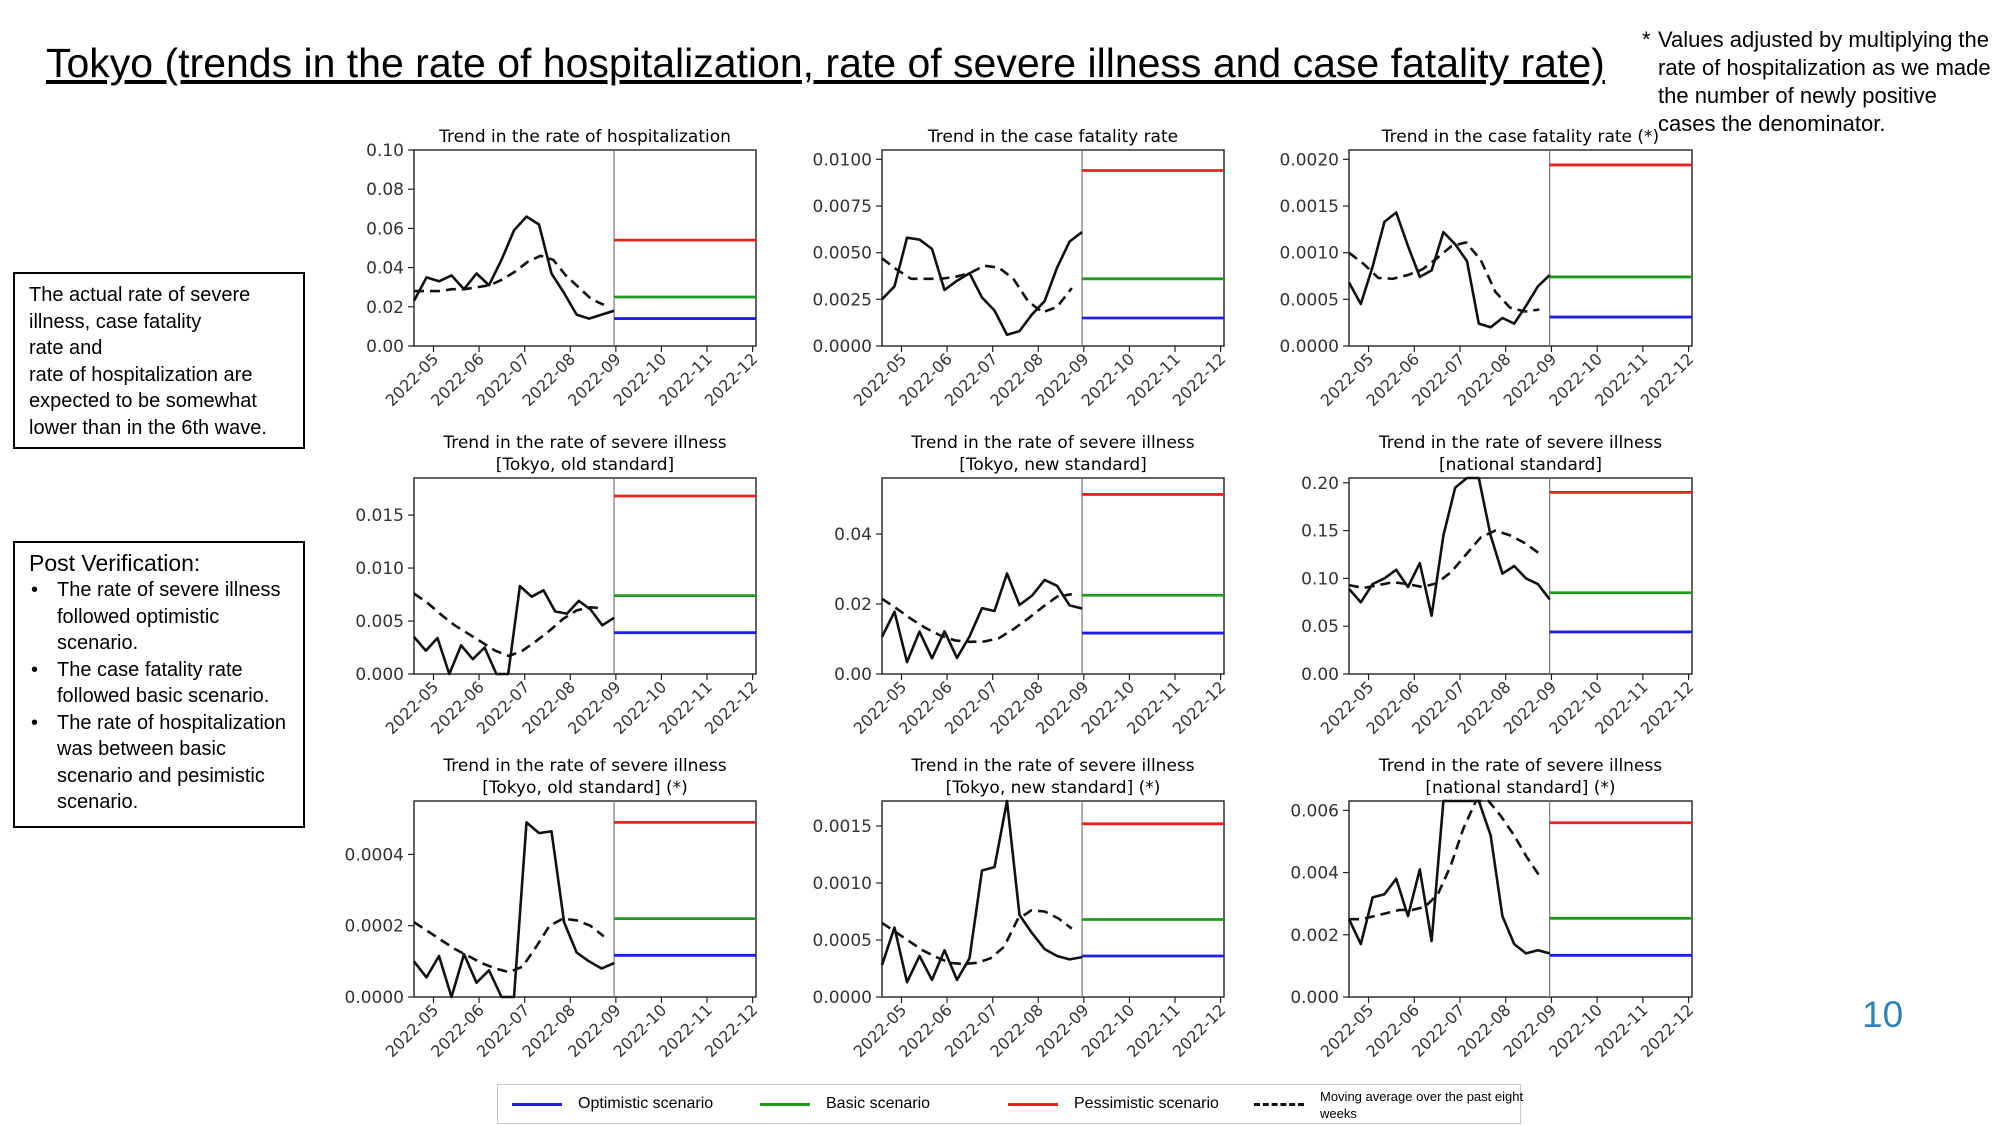 This screenshot has height=1125, width=2000. What do you see at coordinates (1646, 39) in the screenshot?
I see `footnote-star: *` at bounding box center [1646, 39].